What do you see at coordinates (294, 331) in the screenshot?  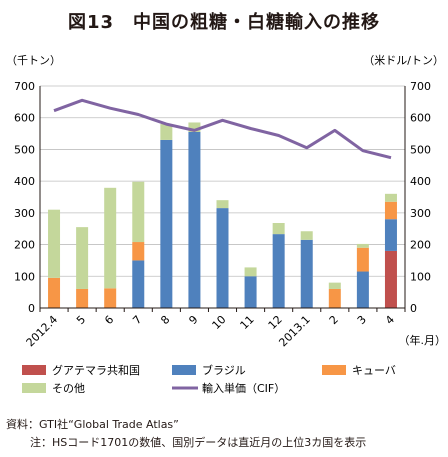 I see `x-tick-label: 2013.1` at bounding box center [294, 331].